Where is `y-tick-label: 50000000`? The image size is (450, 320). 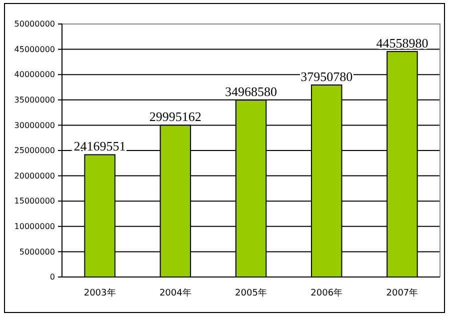
y-tick-label: 50000000 is located at coordinates (34, 24).